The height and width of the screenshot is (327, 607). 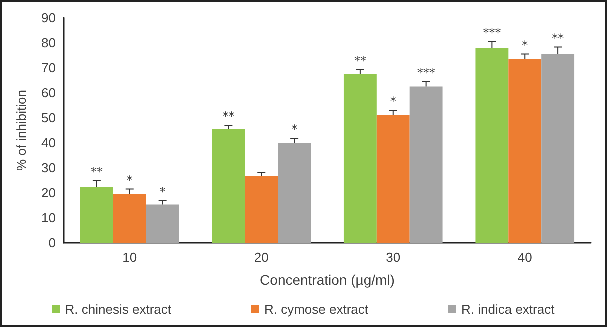 What do you see at coordinates (49, 43) in the screenshot?
I see `y-tick-label: 80` at bounding box center [49, 43].